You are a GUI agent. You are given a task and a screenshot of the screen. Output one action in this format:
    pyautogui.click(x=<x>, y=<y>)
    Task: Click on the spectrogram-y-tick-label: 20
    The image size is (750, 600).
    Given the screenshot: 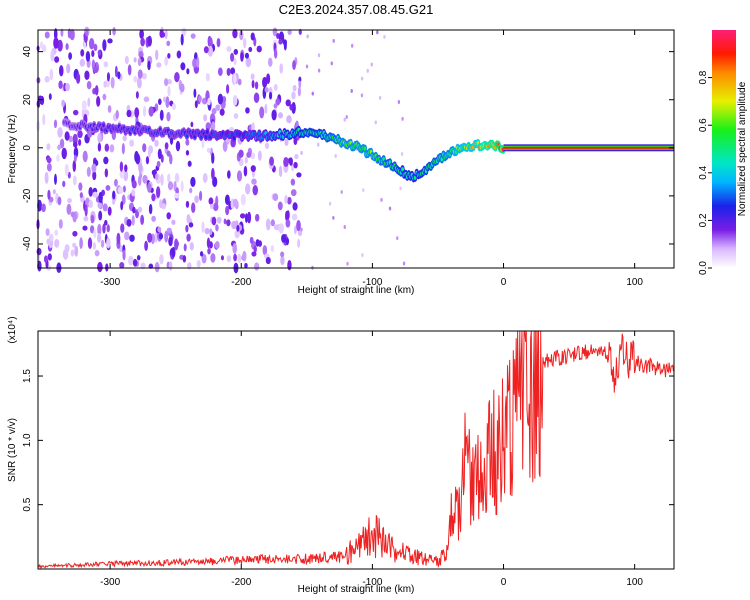 What is the action you would take?
    pyautogui.click(x=27, y=100)
    